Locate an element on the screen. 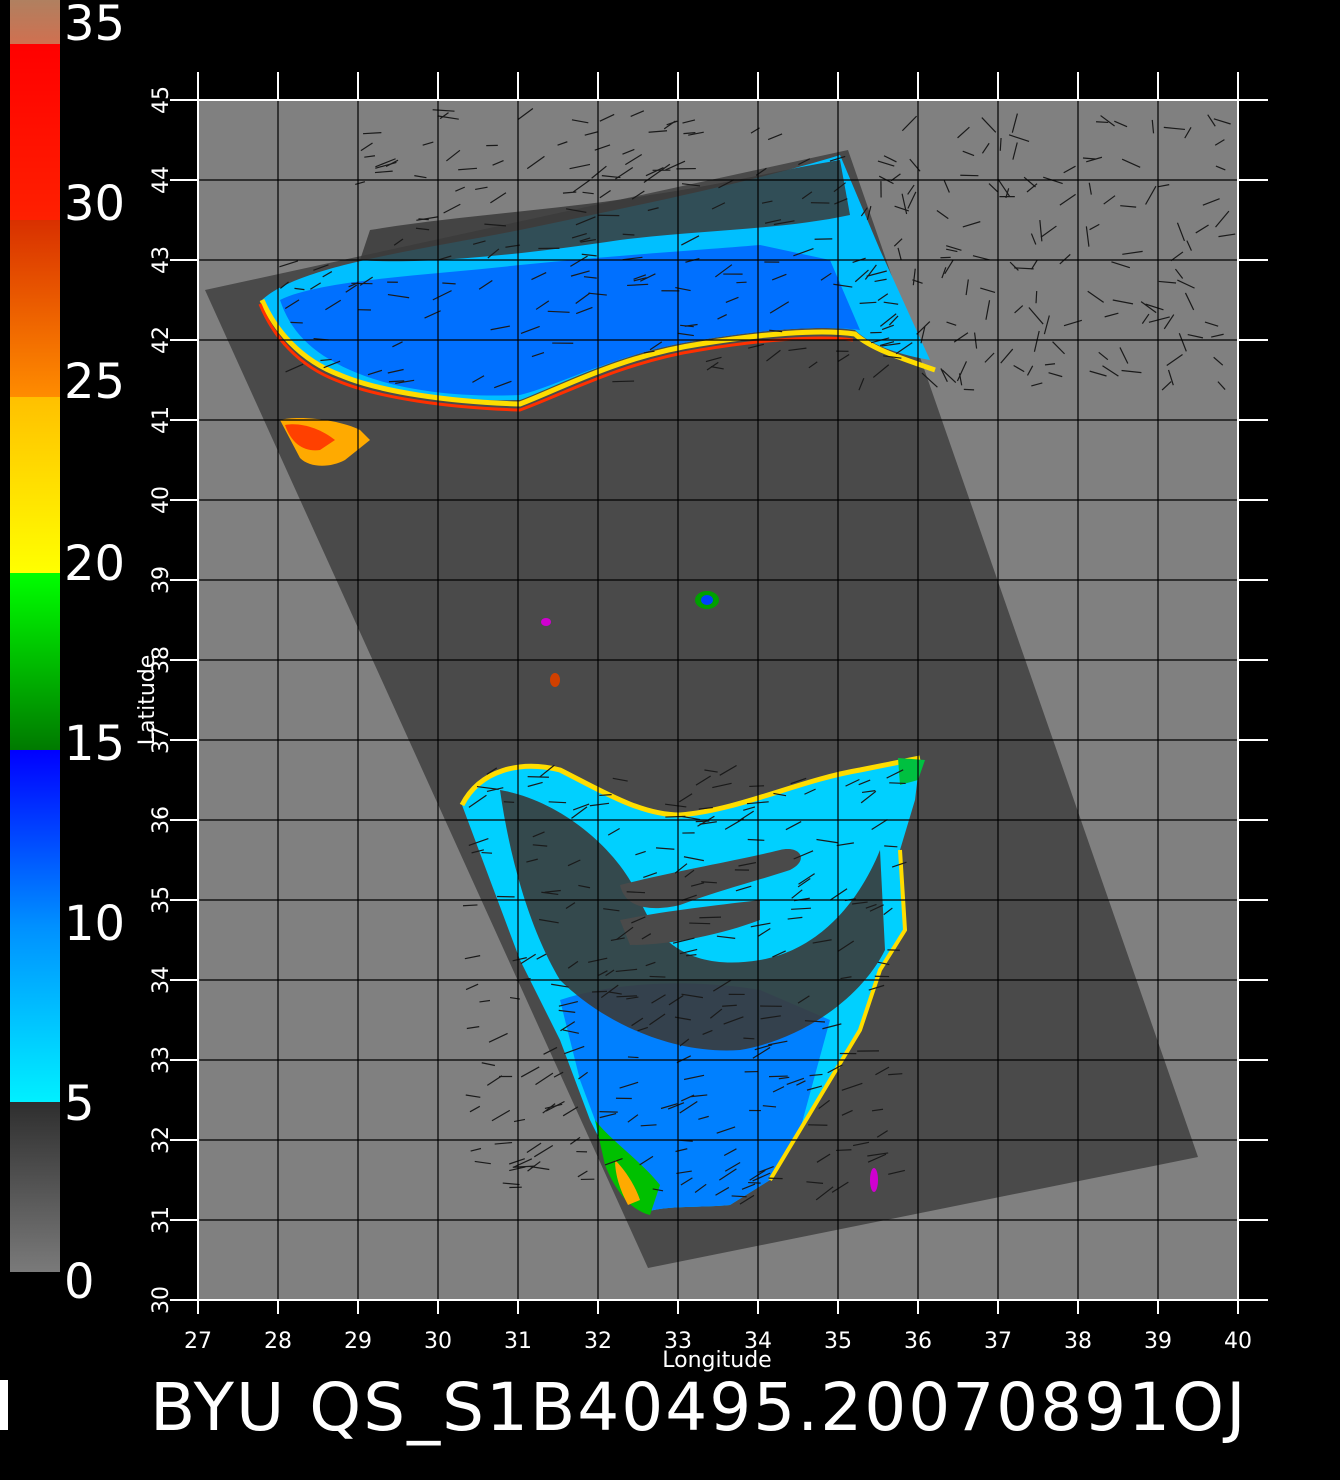 Image resolution: width=1340 pixels, height=1480 pixels. east-island is located at coordinates (874, 1180).